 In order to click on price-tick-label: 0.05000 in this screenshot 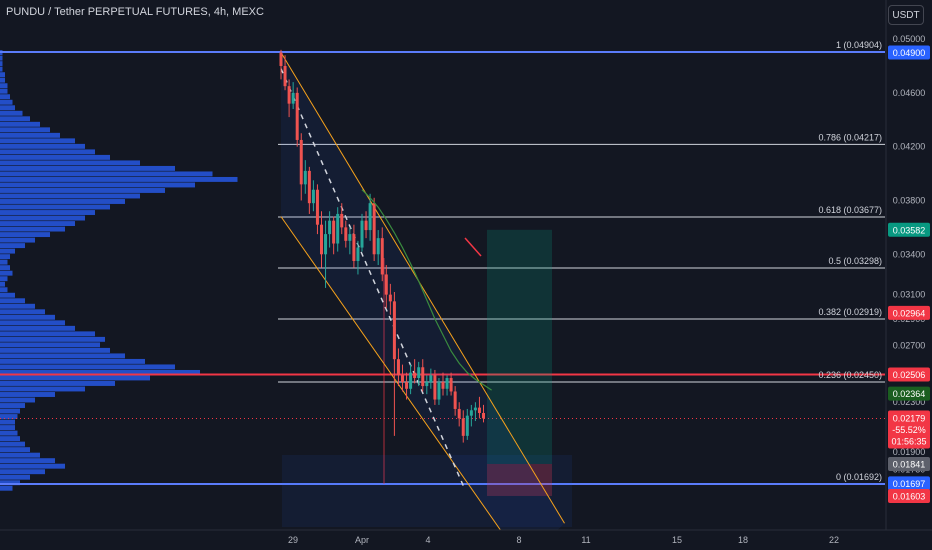, I will do `click(909, 39)`.